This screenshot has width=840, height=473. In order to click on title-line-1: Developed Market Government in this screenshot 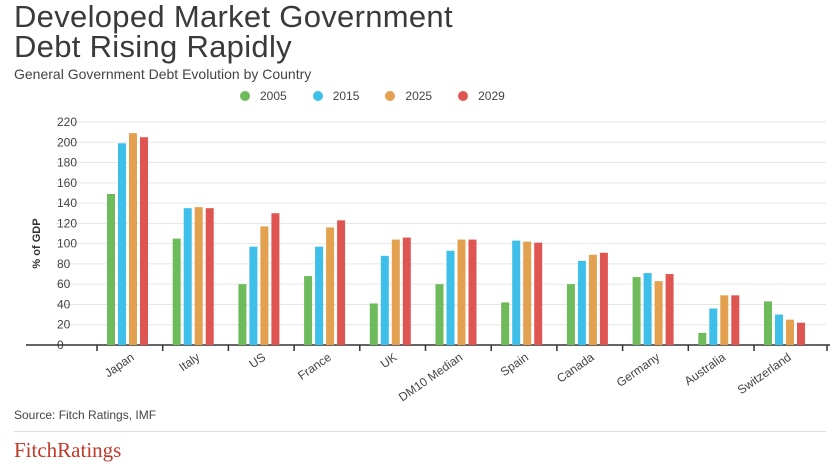, I will do `click(233, 17)`.